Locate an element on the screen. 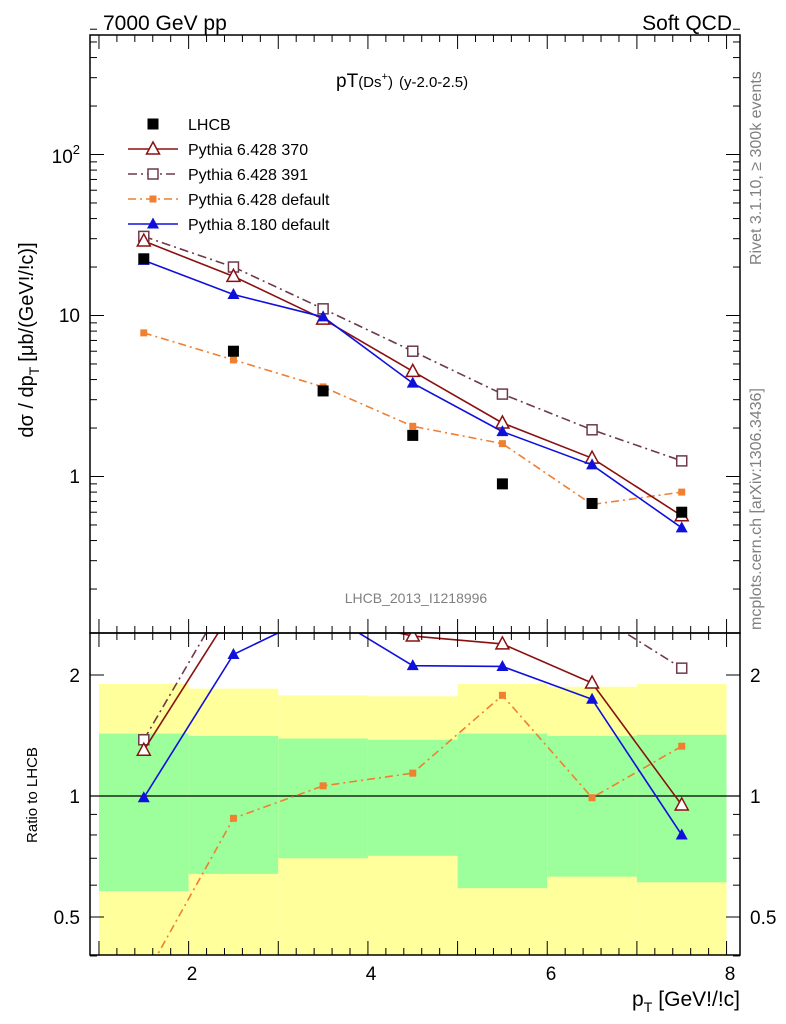 The width and height of the screenshot is (786, 1024). header-left: 7000 GeV pp is located at coordinates (165, 23).